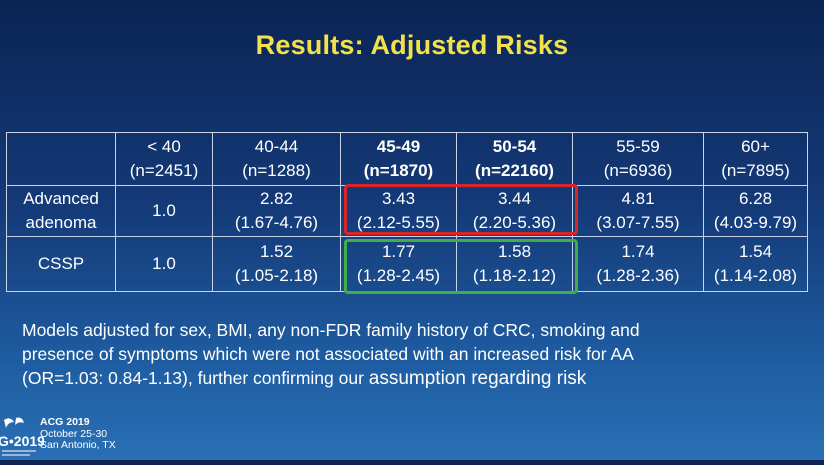 This screenshot has height=465, width=824. Describe the element at coordinates (398, 264) in the screenshot. I see `table-cell: 1.77 (1.28-2.45)` at that location.